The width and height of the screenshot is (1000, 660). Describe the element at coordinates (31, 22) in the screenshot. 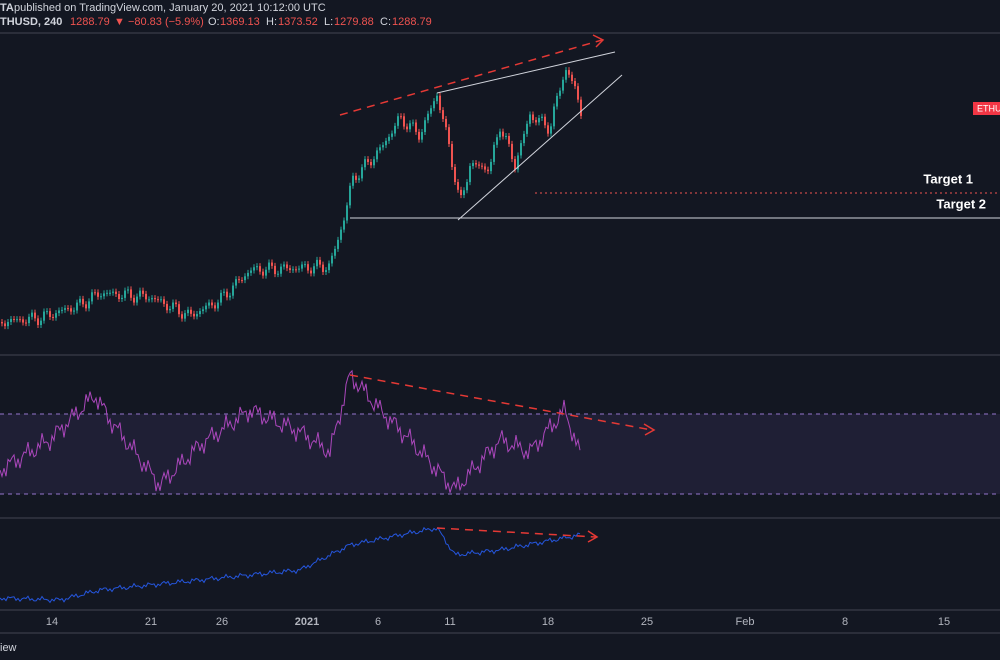

I see `symbol: THUSD, 240` at that location.